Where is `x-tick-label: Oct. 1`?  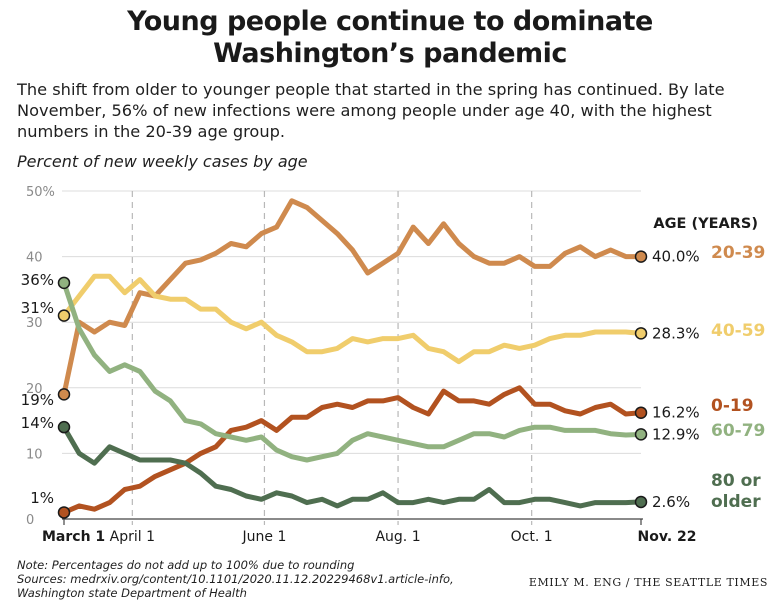 x-tick-label: Oct. 1 is located at coordinates (532, 537).